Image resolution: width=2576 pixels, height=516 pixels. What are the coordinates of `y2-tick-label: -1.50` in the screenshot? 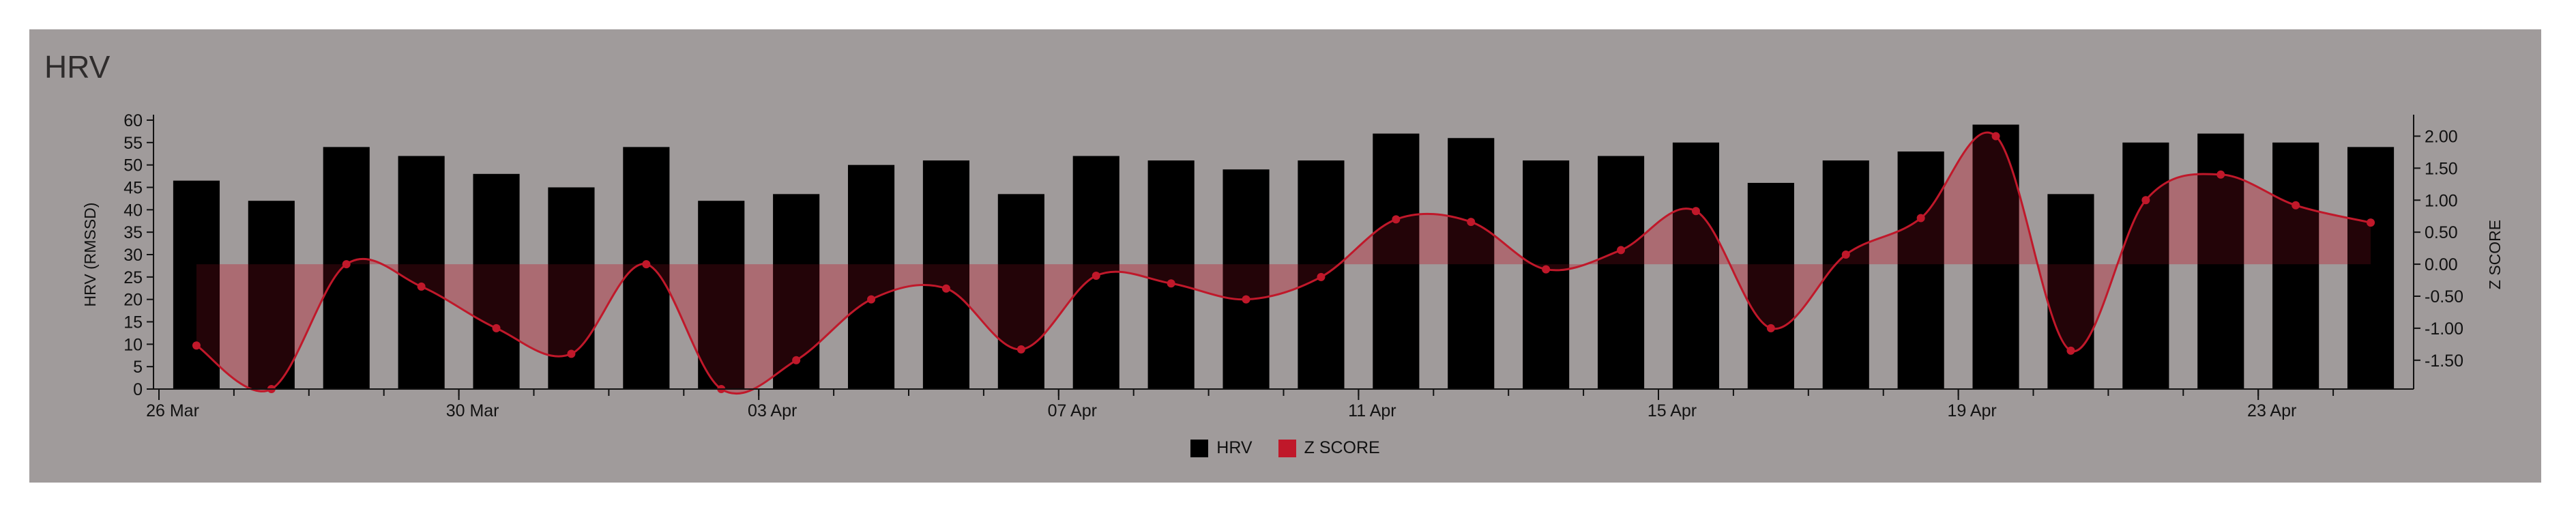 It's located at (2444, 361).